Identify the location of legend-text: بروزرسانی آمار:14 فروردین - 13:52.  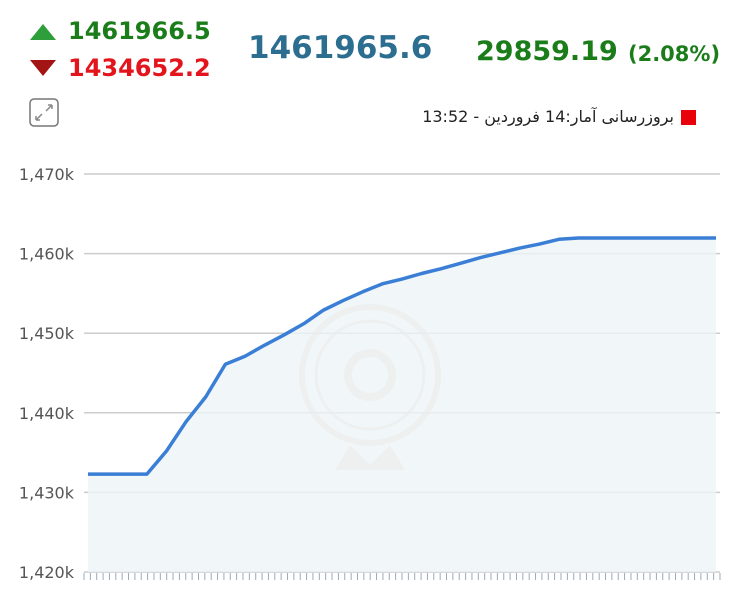
(548, 116).